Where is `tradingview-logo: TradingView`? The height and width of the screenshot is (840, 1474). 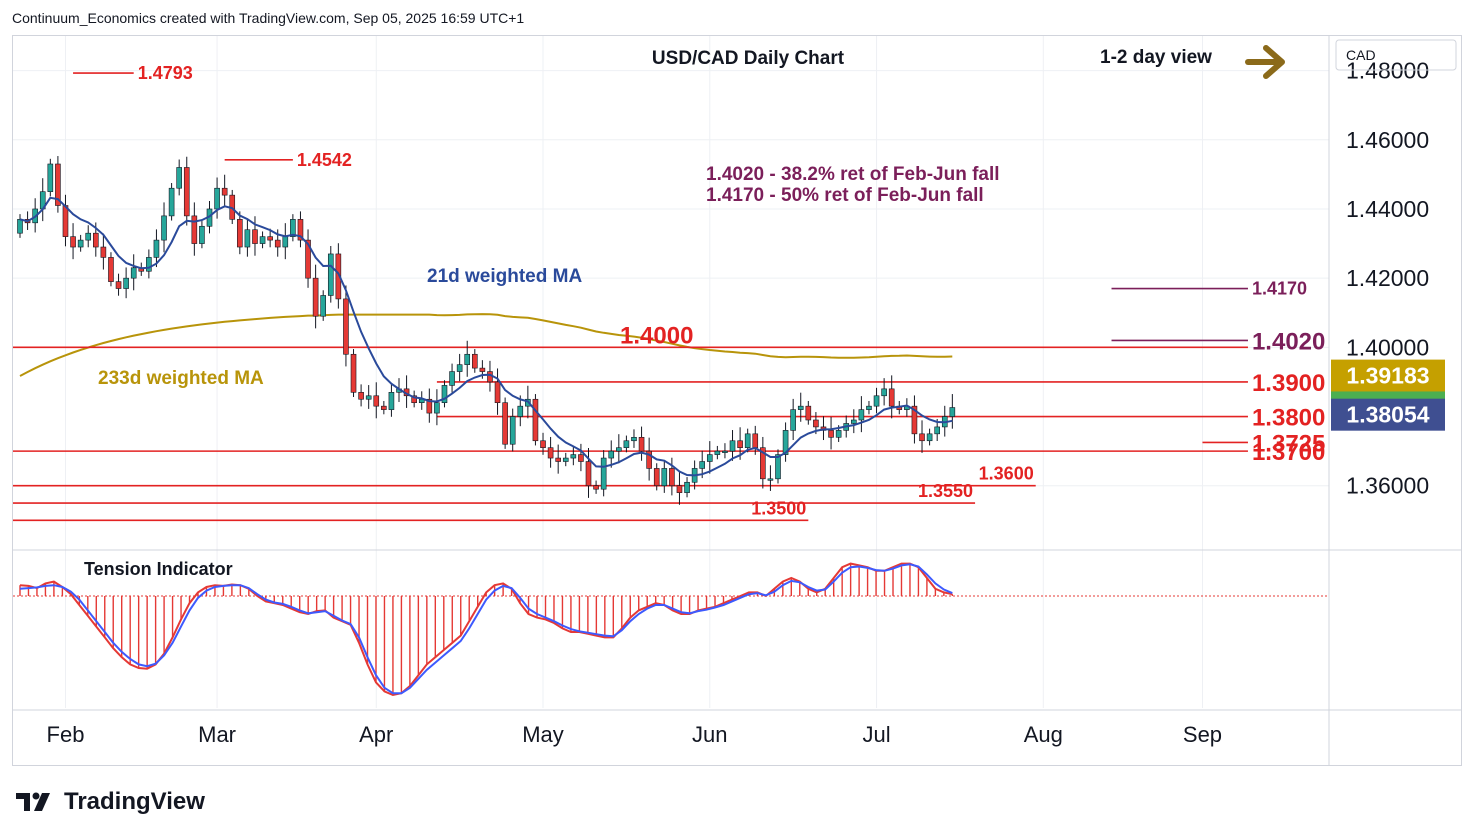
tradingview-logo: TradingView is located at coordinates (109, 802).